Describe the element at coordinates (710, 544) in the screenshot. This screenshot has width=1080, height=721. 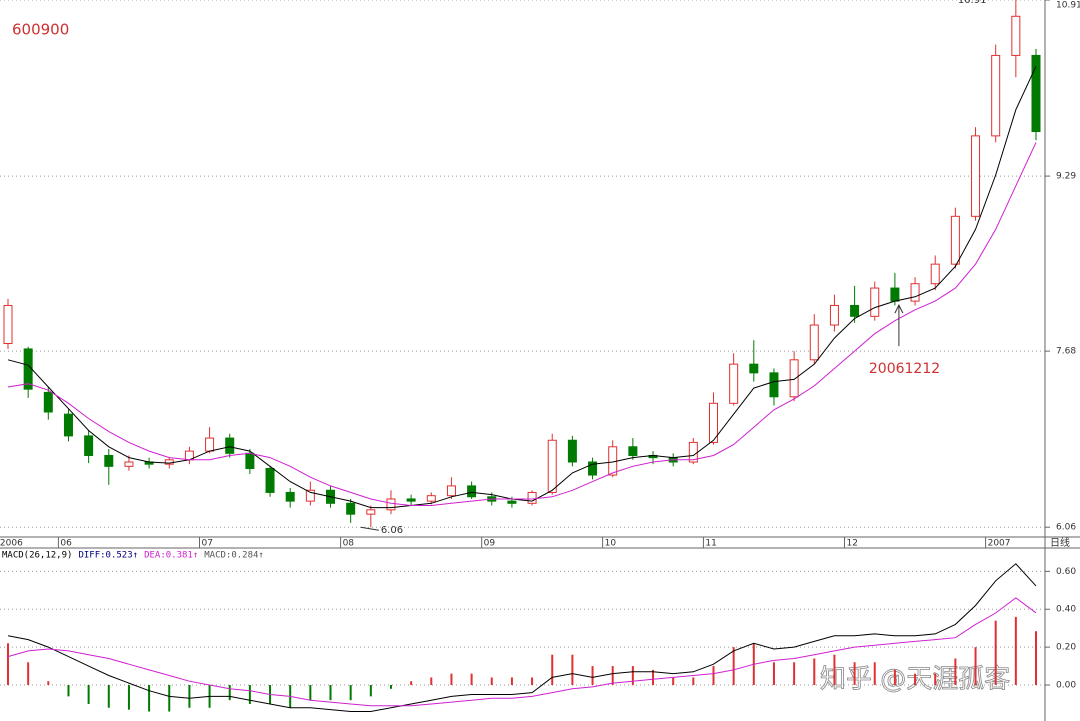
I see `x-tick-label: 11` at that location.